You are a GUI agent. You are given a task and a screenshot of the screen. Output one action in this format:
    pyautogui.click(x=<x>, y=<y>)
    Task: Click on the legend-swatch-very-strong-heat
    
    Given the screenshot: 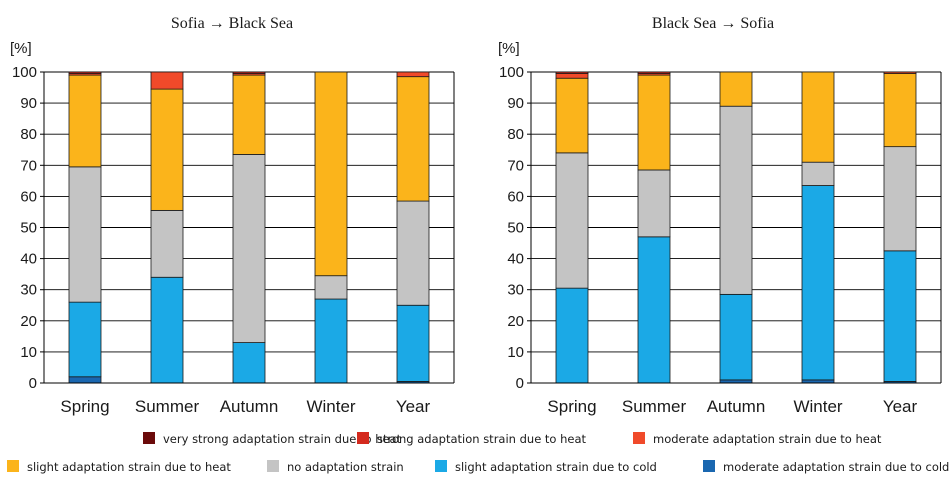 What is the action you would take?
    pyautogui.click(x=149, y=438)
    